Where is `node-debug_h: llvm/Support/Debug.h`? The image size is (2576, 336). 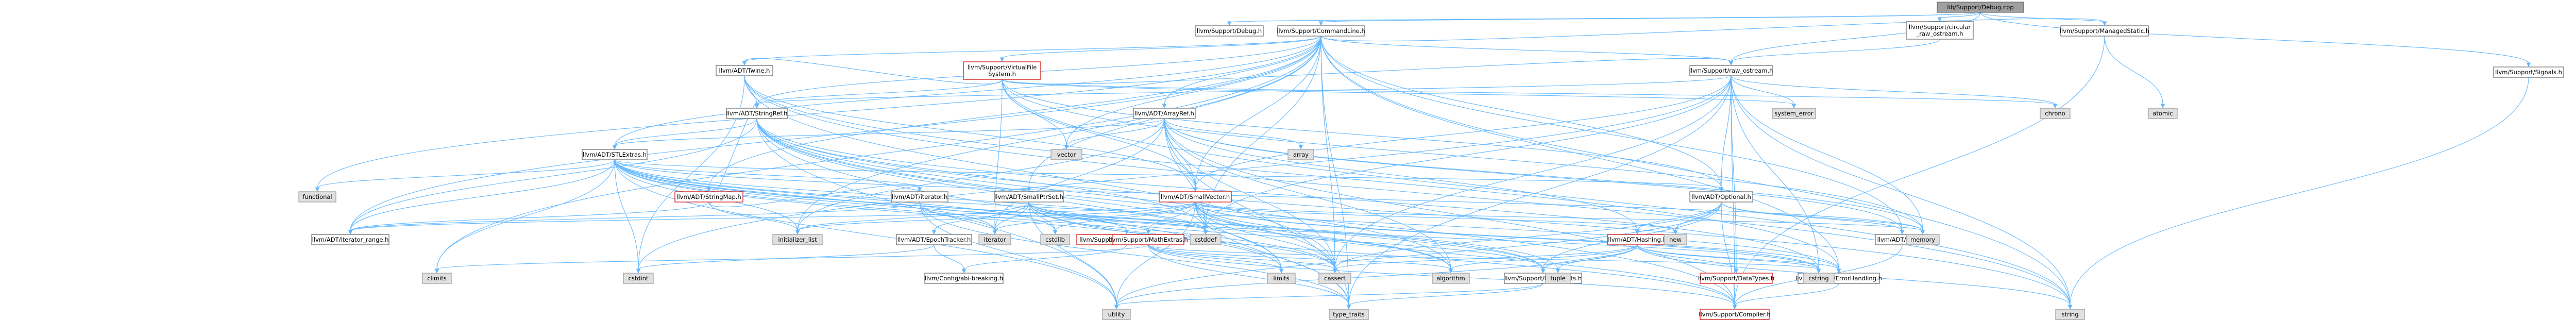 node-debug_h: llvm/Support/Debug.h is located at coordinates (1229, 31).